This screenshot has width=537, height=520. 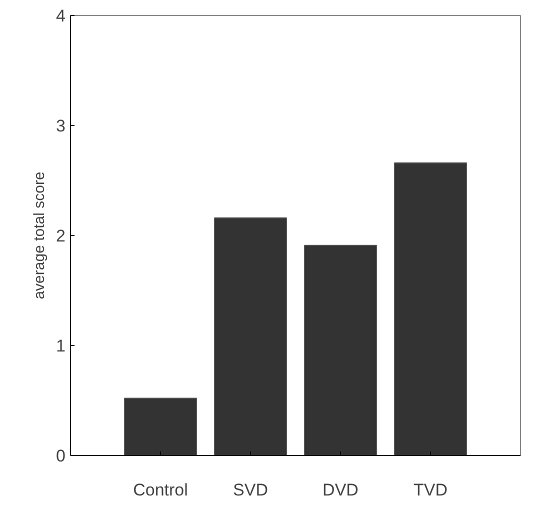 What do you see at coordinates (39, 236) in the screenshot?
I see `y-axis-title: average total score` at bounding box center [39, 236].